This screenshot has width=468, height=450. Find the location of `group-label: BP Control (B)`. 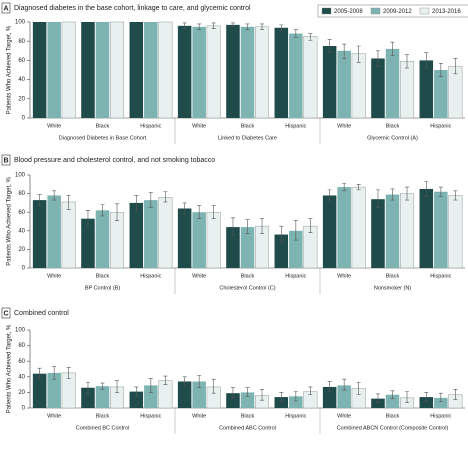

group-label: BP Control (B) is located at coordinates (103, 288).